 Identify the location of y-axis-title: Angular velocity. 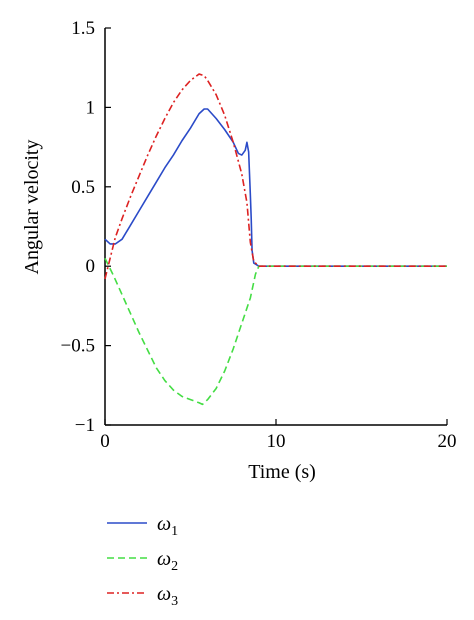
(32, 207).